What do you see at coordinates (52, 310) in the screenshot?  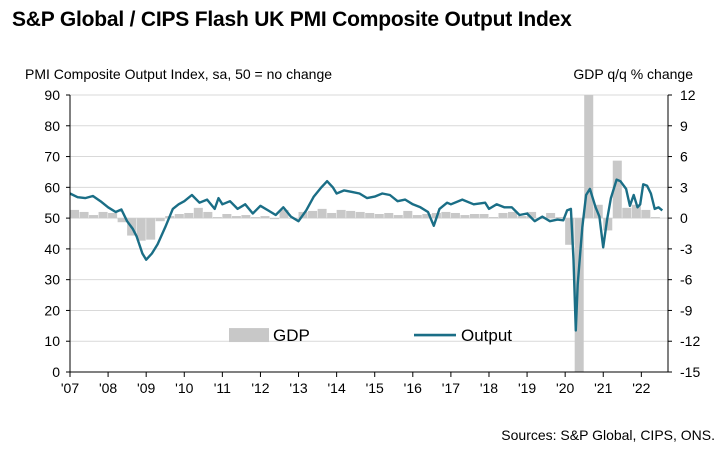 I see `left-tick-label: 20` at bounding box center [52, 310].